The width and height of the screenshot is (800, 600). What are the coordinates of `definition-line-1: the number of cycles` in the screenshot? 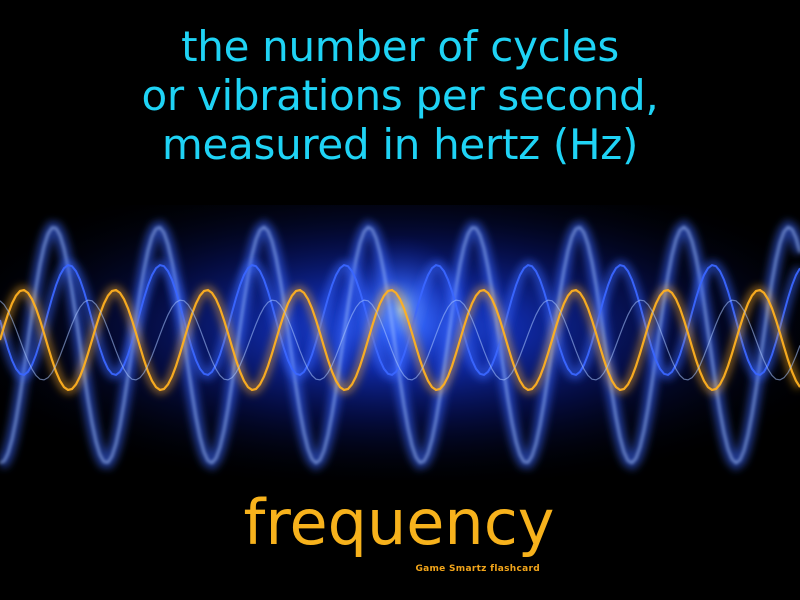 It's located at (400, 46).